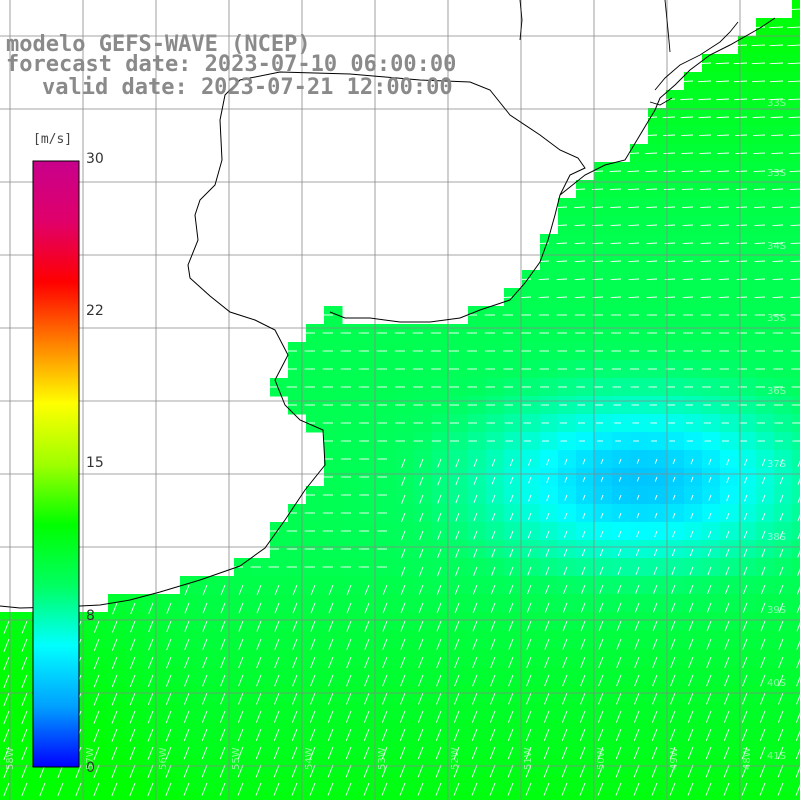 Image resolution: width=800 pixels, height=800 pixels. What do you see at coordinates (777, 391) in the screenshot?
I see `lat-label: 36S` at bounding box center [777, 391].